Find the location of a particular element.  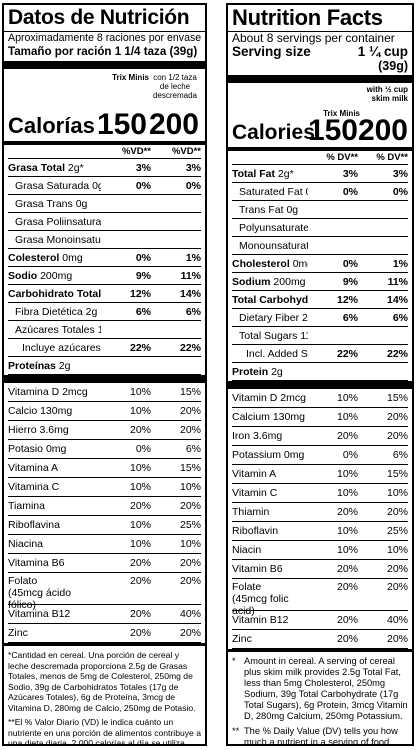

vitamin-row: Vitamina D 2mcg 10% 15% is located at coordinates (104, 392).